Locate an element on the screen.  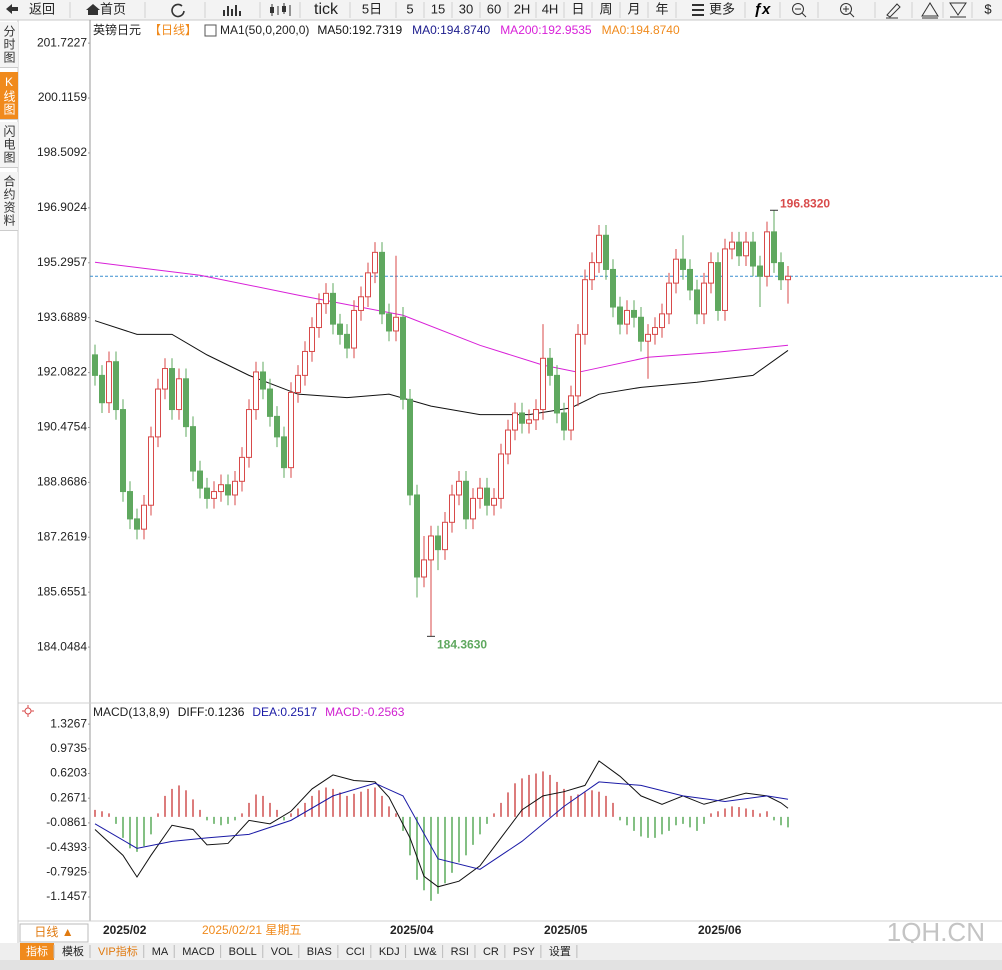
toolbar-button: 返回 is located at coordinates (42, 8).